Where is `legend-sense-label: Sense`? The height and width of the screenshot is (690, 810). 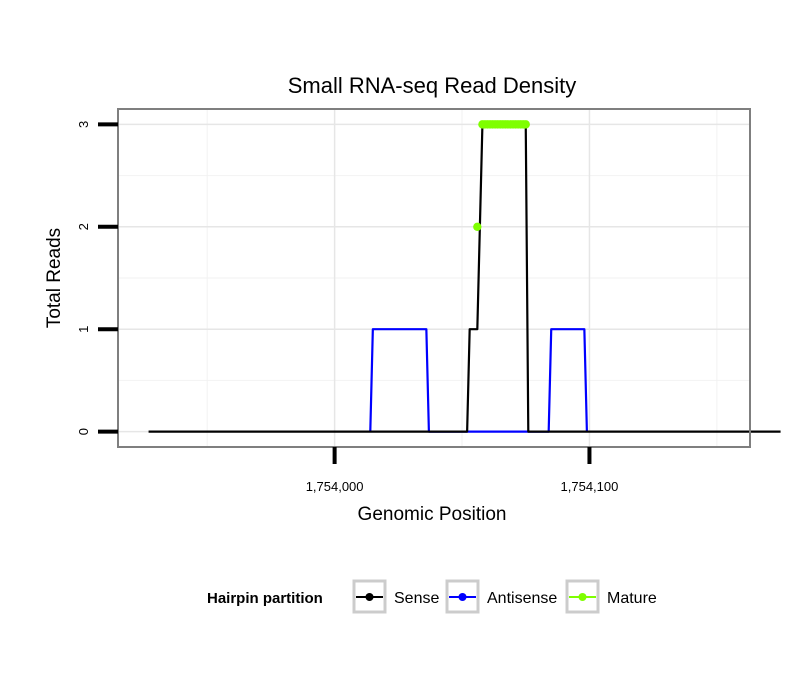
legend-sense-label: Sense is located at coordinates (416, 598).